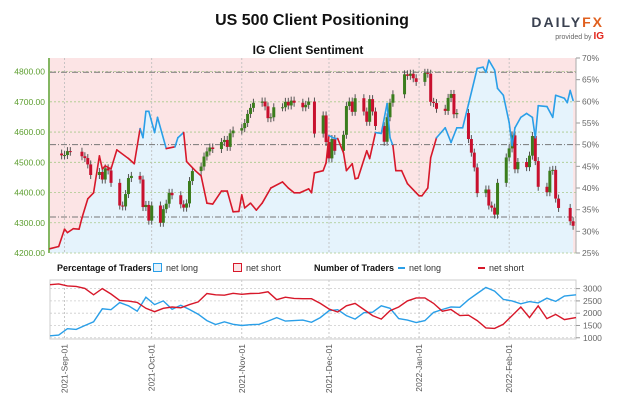 The width and height of the screenshot is (624, 416). I want to click on price-tick-label: 4800.00, so click(29, 72).